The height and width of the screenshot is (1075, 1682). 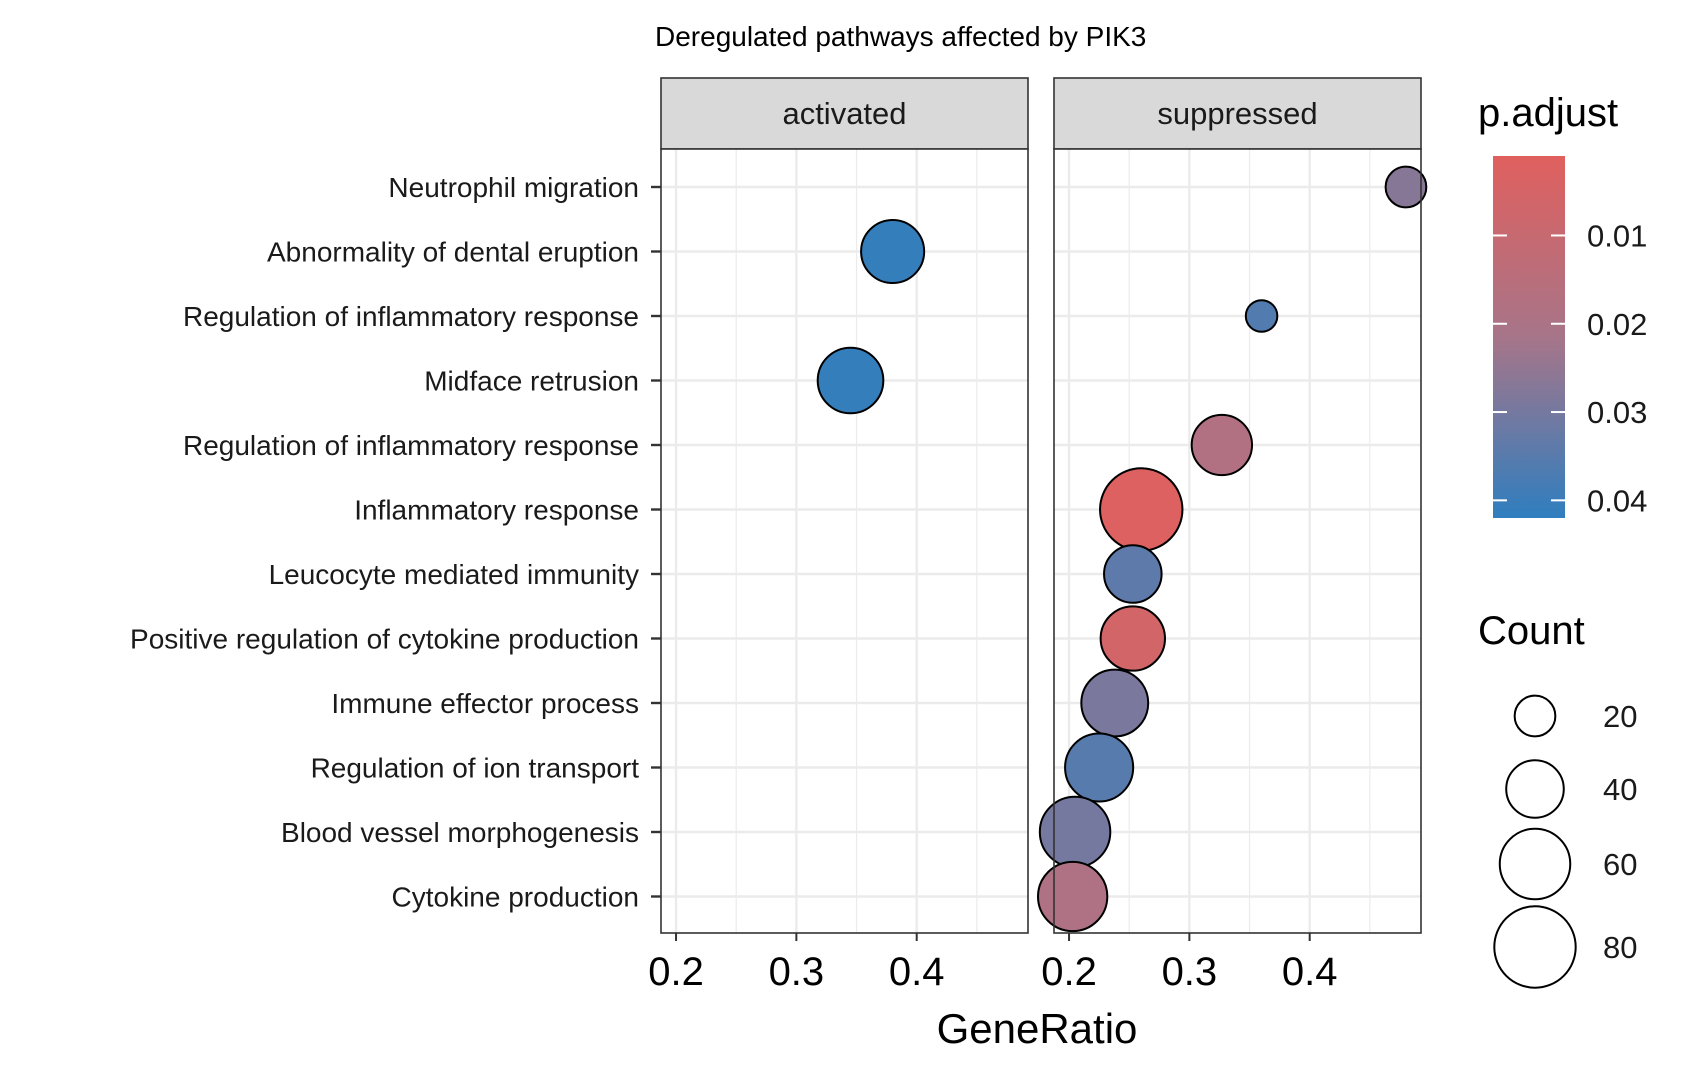 What do you see at coordinates (1531, 631) in the screenshot?
I see `size-legend-title: Count` at bounding box center [1531, 631].